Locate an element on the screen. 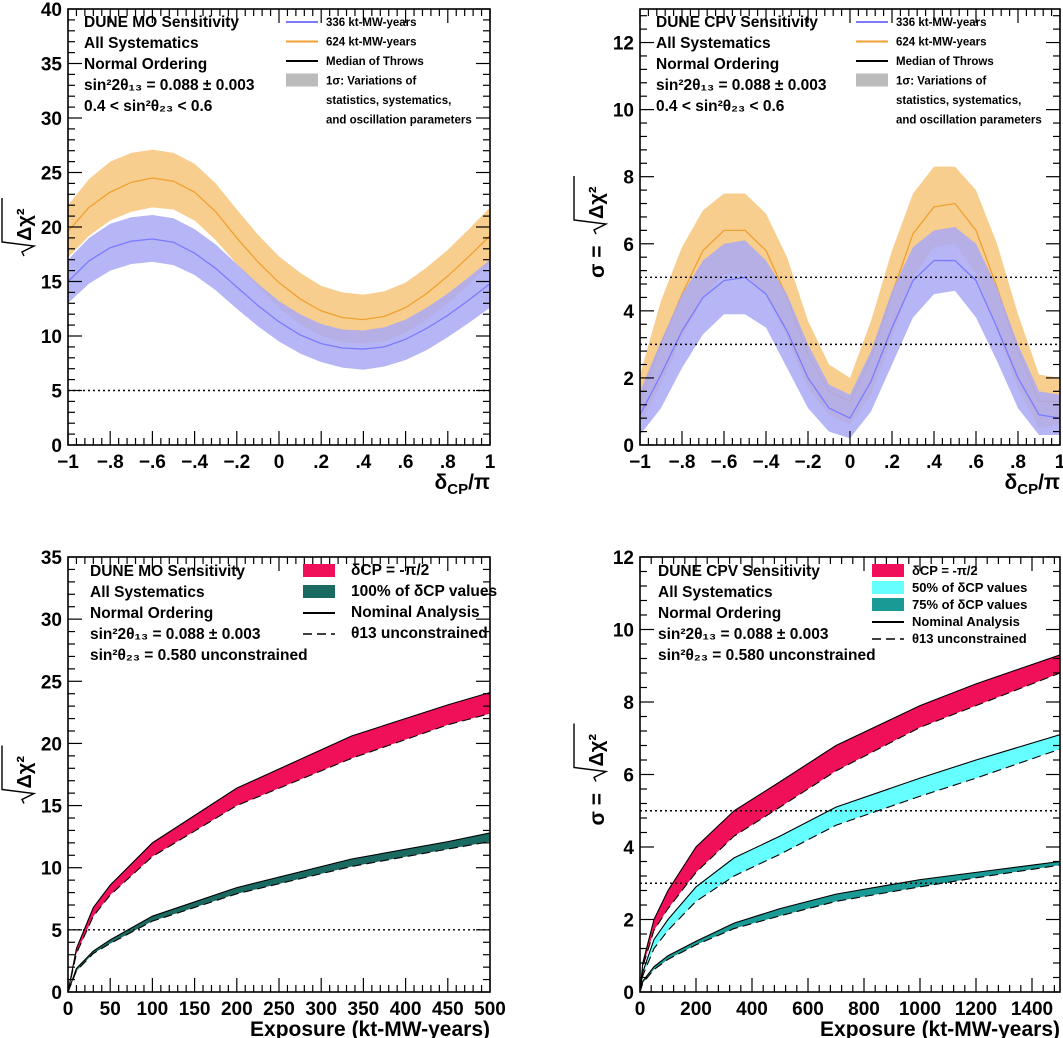  y-tick-label: 12 is located at coordinates (623, 44).